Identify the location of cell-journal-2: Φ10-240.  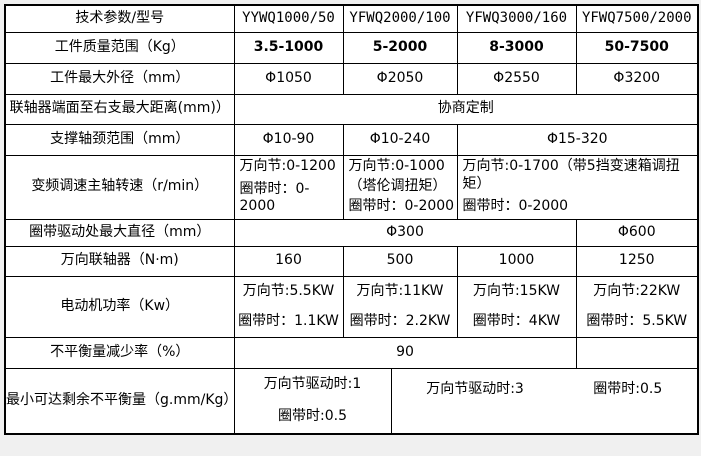
(400, 139).